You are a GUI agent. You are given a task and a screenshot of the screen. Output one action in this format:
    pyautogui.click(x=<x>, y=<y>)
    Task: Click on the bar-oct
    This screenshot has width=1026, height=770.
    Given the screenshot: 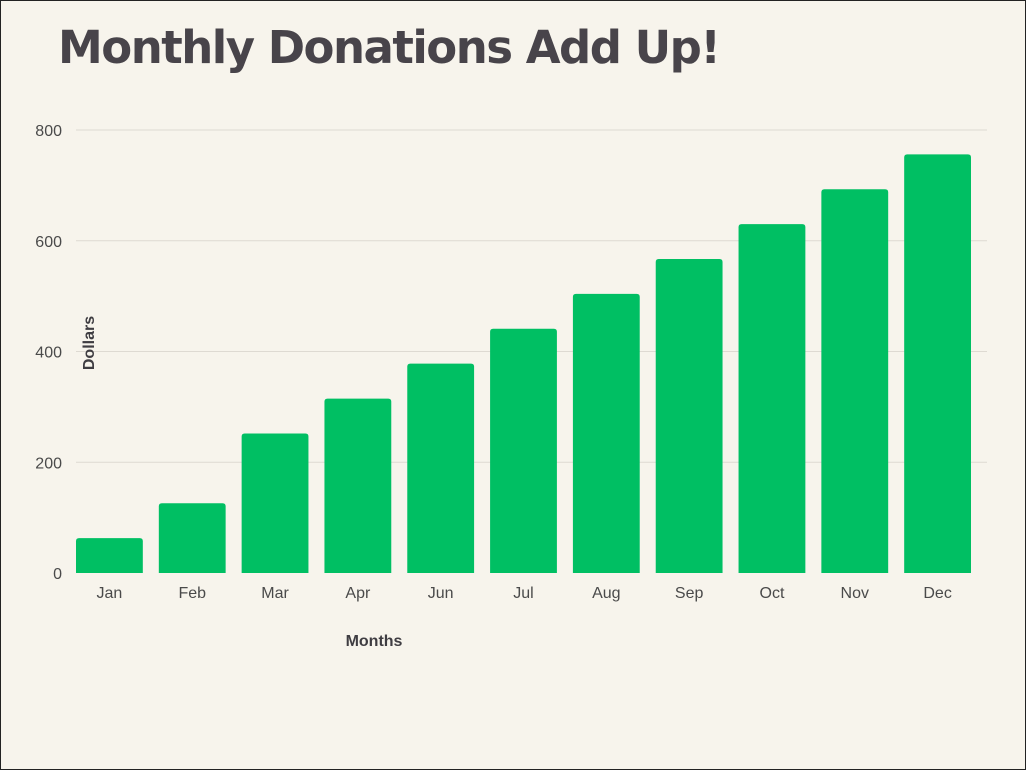 What is the action you would take?
    pyautogui.click(x=772, y=398)
    